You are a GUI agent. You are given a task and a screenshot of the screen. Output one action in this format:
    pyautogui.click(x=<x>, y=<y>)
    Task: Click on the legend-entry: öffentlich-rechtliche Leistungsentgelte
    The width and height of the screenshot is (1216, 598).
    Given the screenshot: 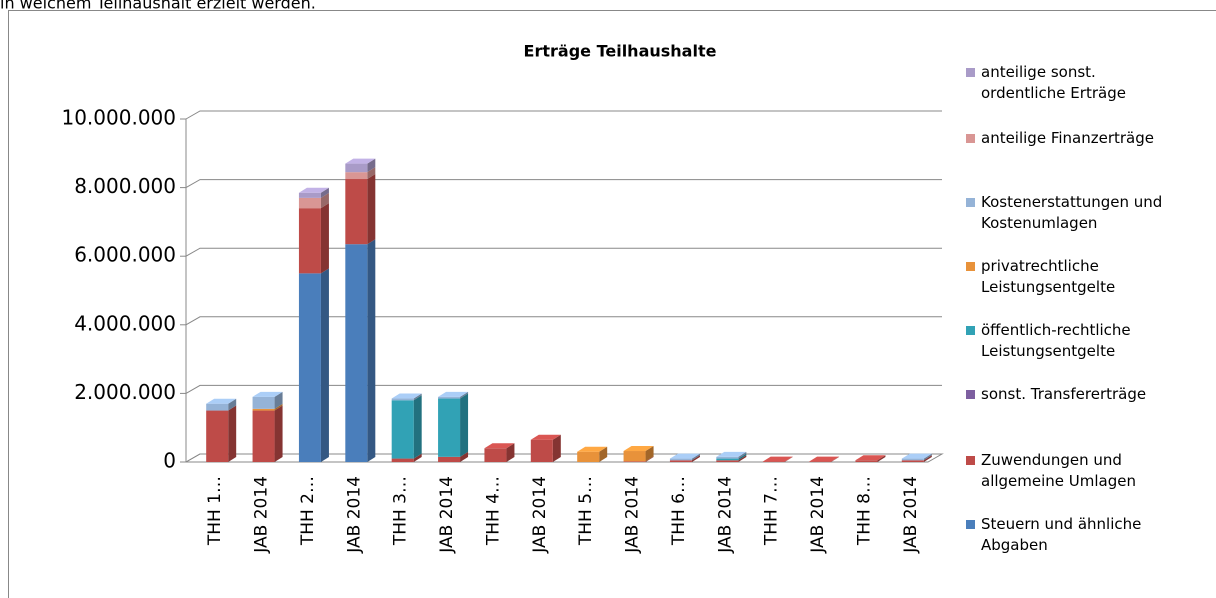 What is the action you would take?
    pyautogui.click(x=1073, y=341)
    